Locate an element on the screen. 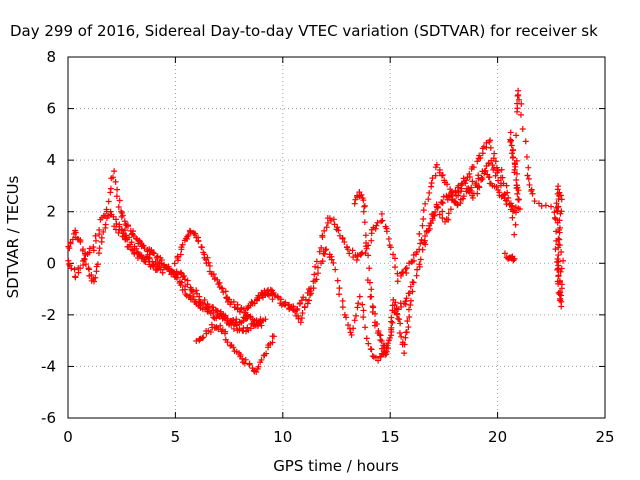 The image size is (640, 480). x-tick-label: 15 is located at coordinates (390, 437).